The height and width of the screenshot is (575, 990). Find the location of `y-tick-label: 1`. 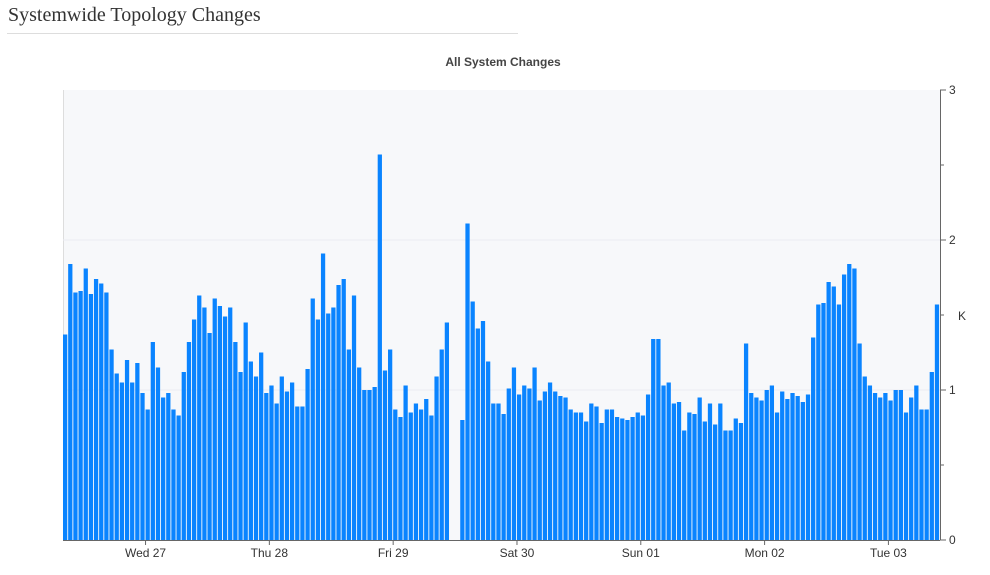

y-tick-label: 1 is located at coordinates (952, 390).